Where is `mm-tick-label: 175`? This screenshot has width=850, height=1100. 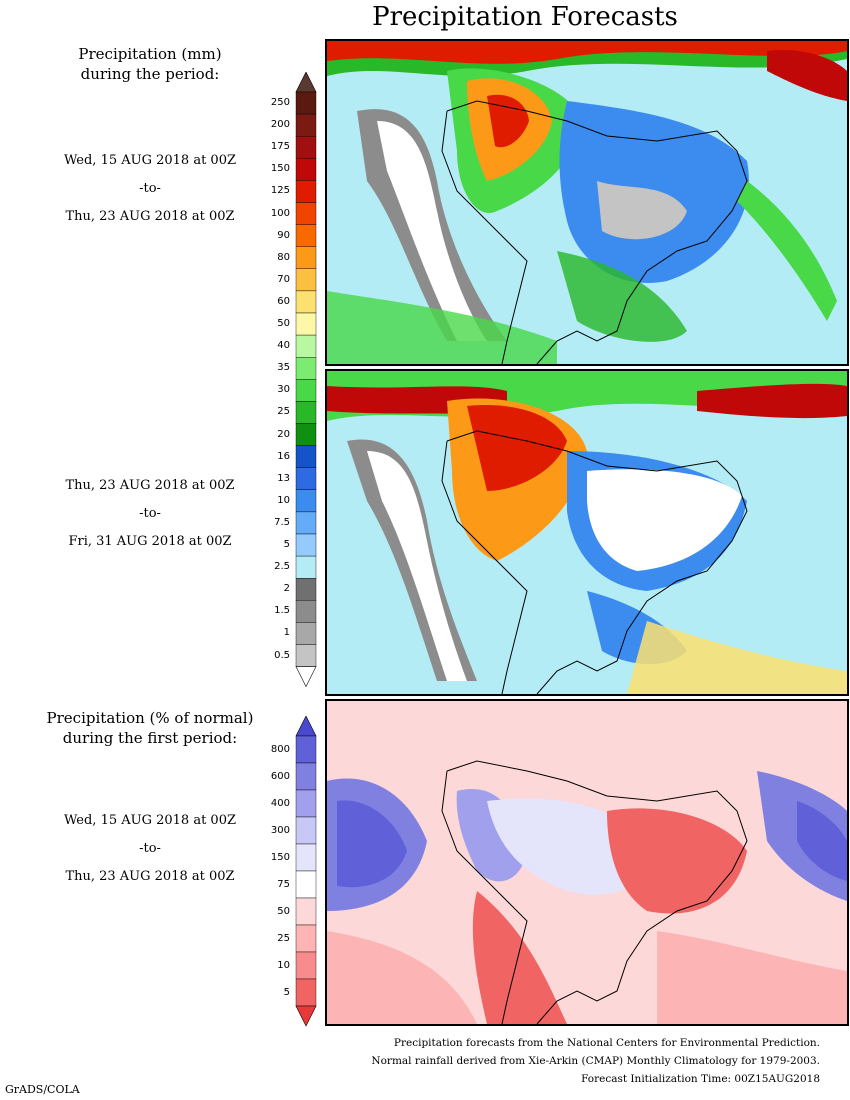
mm-tick-label: 175 is located at coordinates (280, 147).